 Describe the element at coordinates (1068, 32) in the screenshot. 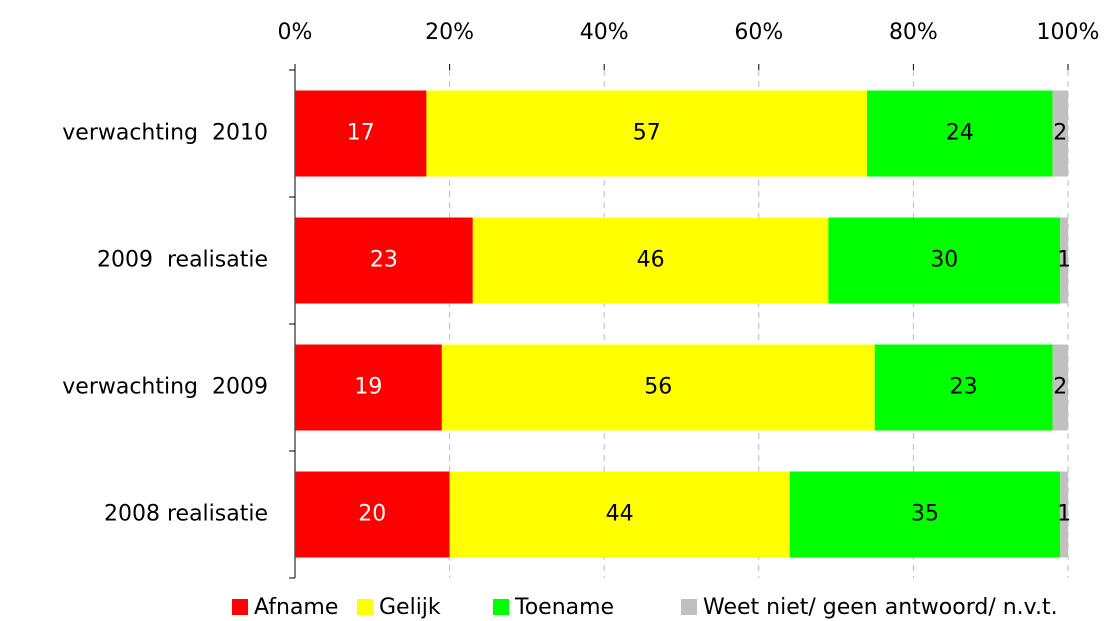

I see `x-tick-label: 100%` at that location.